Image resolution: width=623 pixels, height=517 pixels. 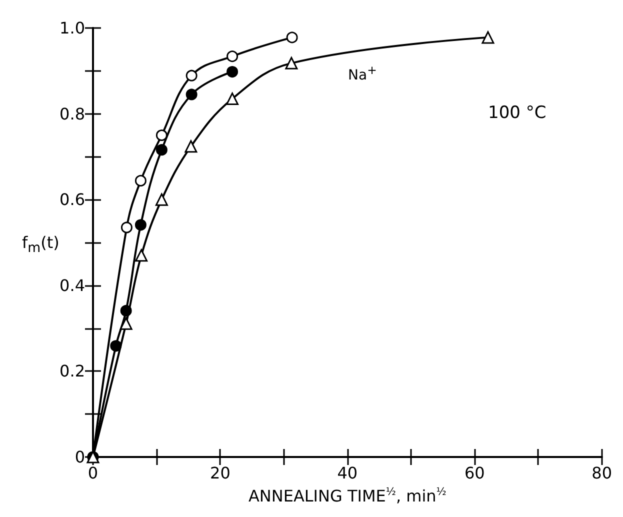 What do you see at coordinates (72, 200) in the screenshot?
I see `y-tick-label: 0.6` at bounding box center [72, 200].